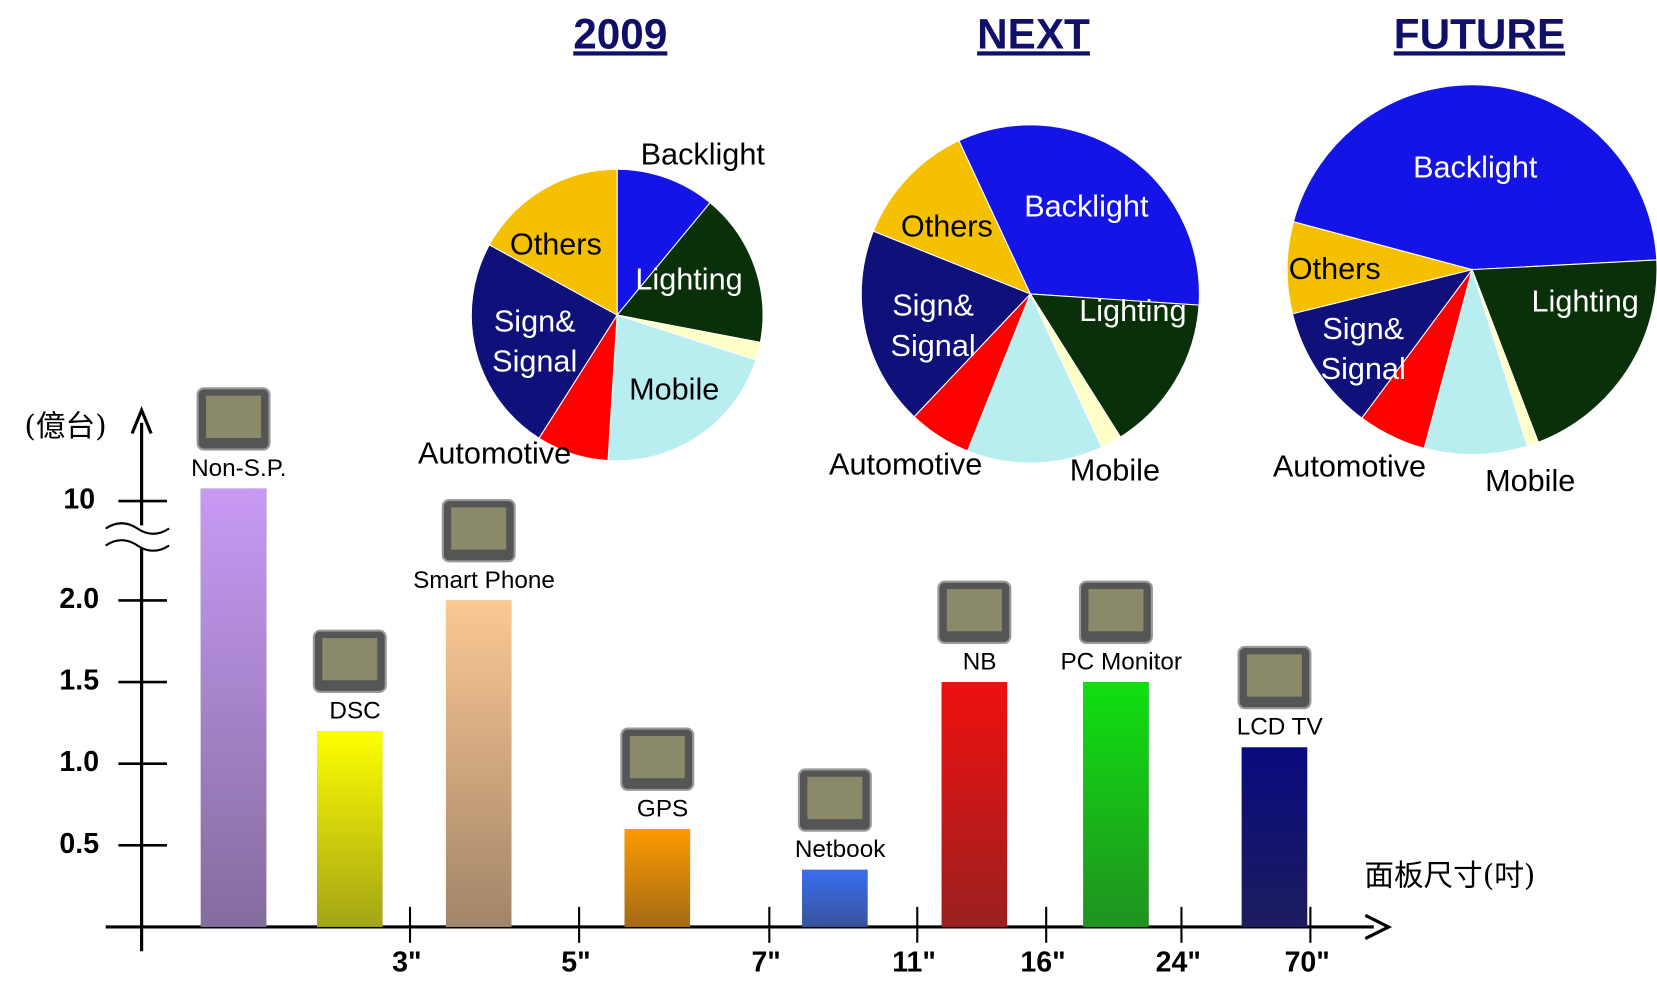  Describe the element at coordinates (980, 661) in the screenshot. I see `category-label: NB` at that location.